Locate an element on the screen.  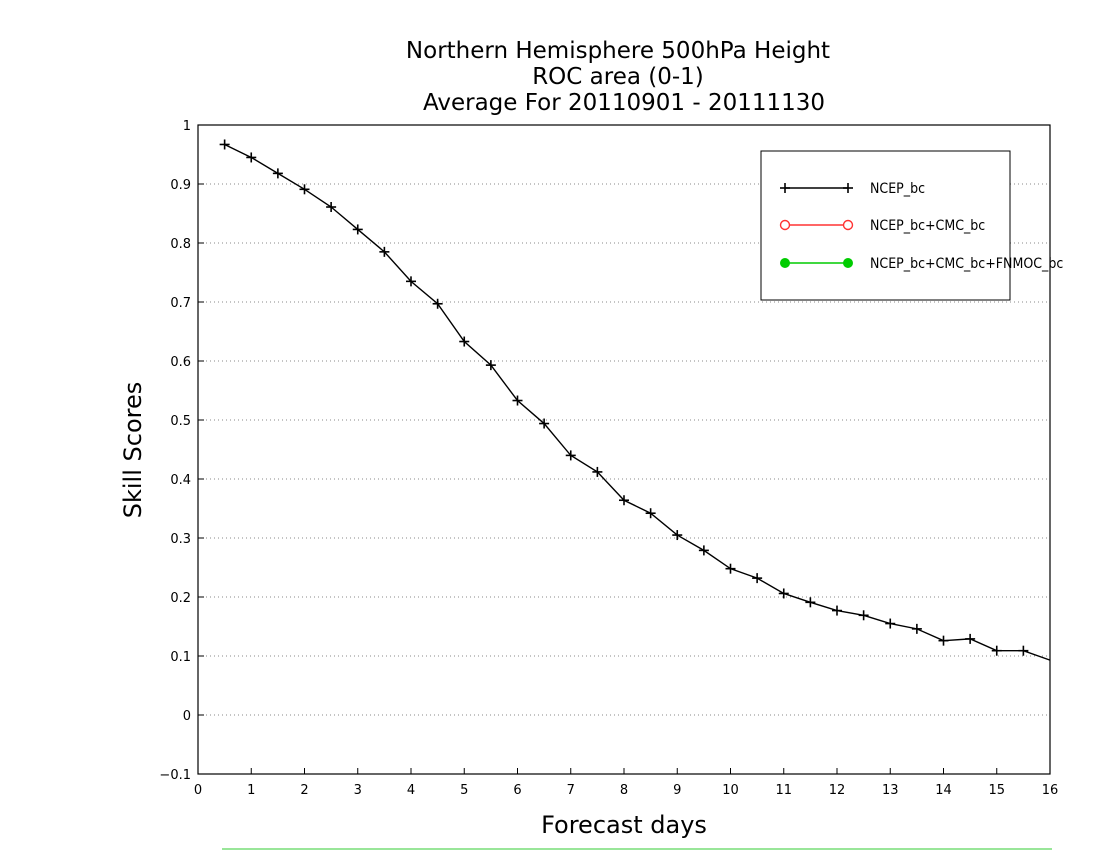
y-tick-label: 0 is located at coordinates (187, 716).